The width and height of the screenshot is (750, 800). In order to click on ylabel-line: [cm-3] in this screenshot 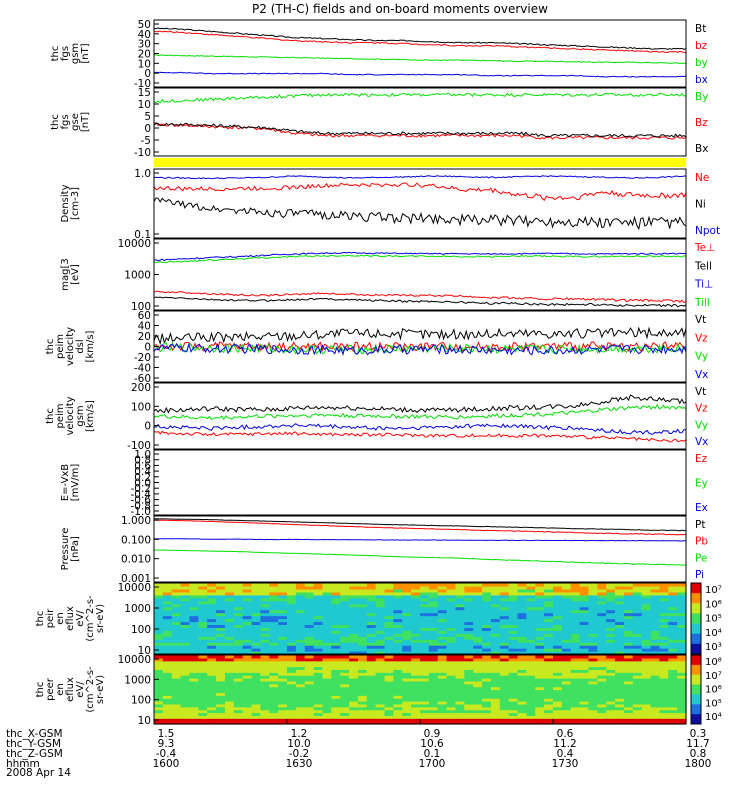, I will do `click(75, 203)`.